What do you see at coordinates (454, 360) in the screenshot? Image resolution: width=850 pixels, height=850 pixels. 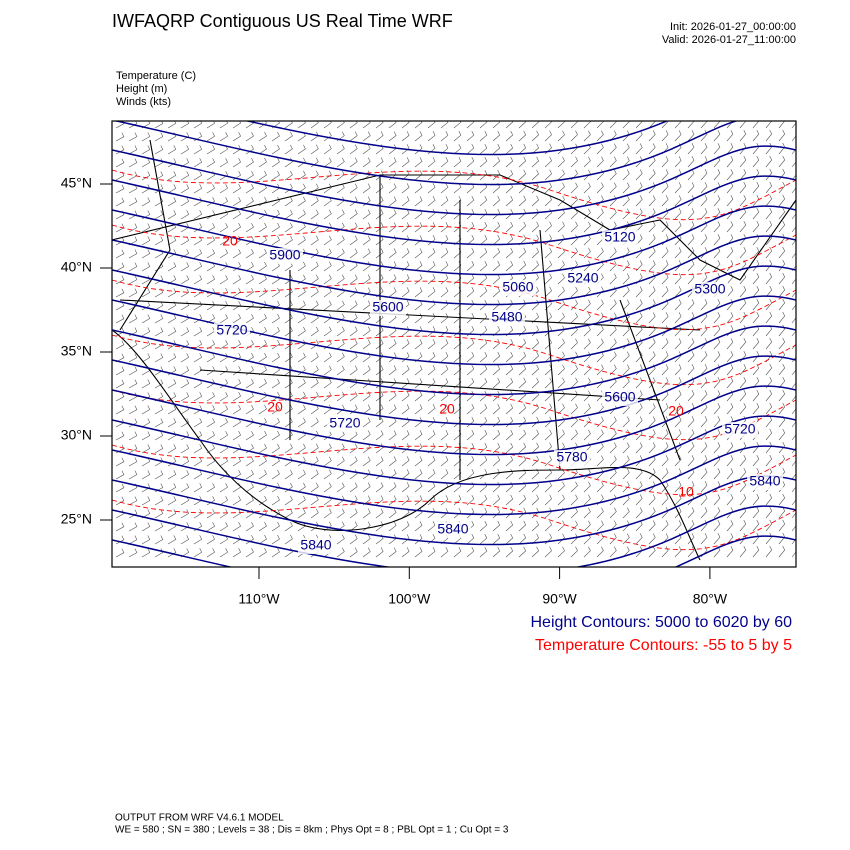 I see `temperature-contour` at bounding box center [454, 360].